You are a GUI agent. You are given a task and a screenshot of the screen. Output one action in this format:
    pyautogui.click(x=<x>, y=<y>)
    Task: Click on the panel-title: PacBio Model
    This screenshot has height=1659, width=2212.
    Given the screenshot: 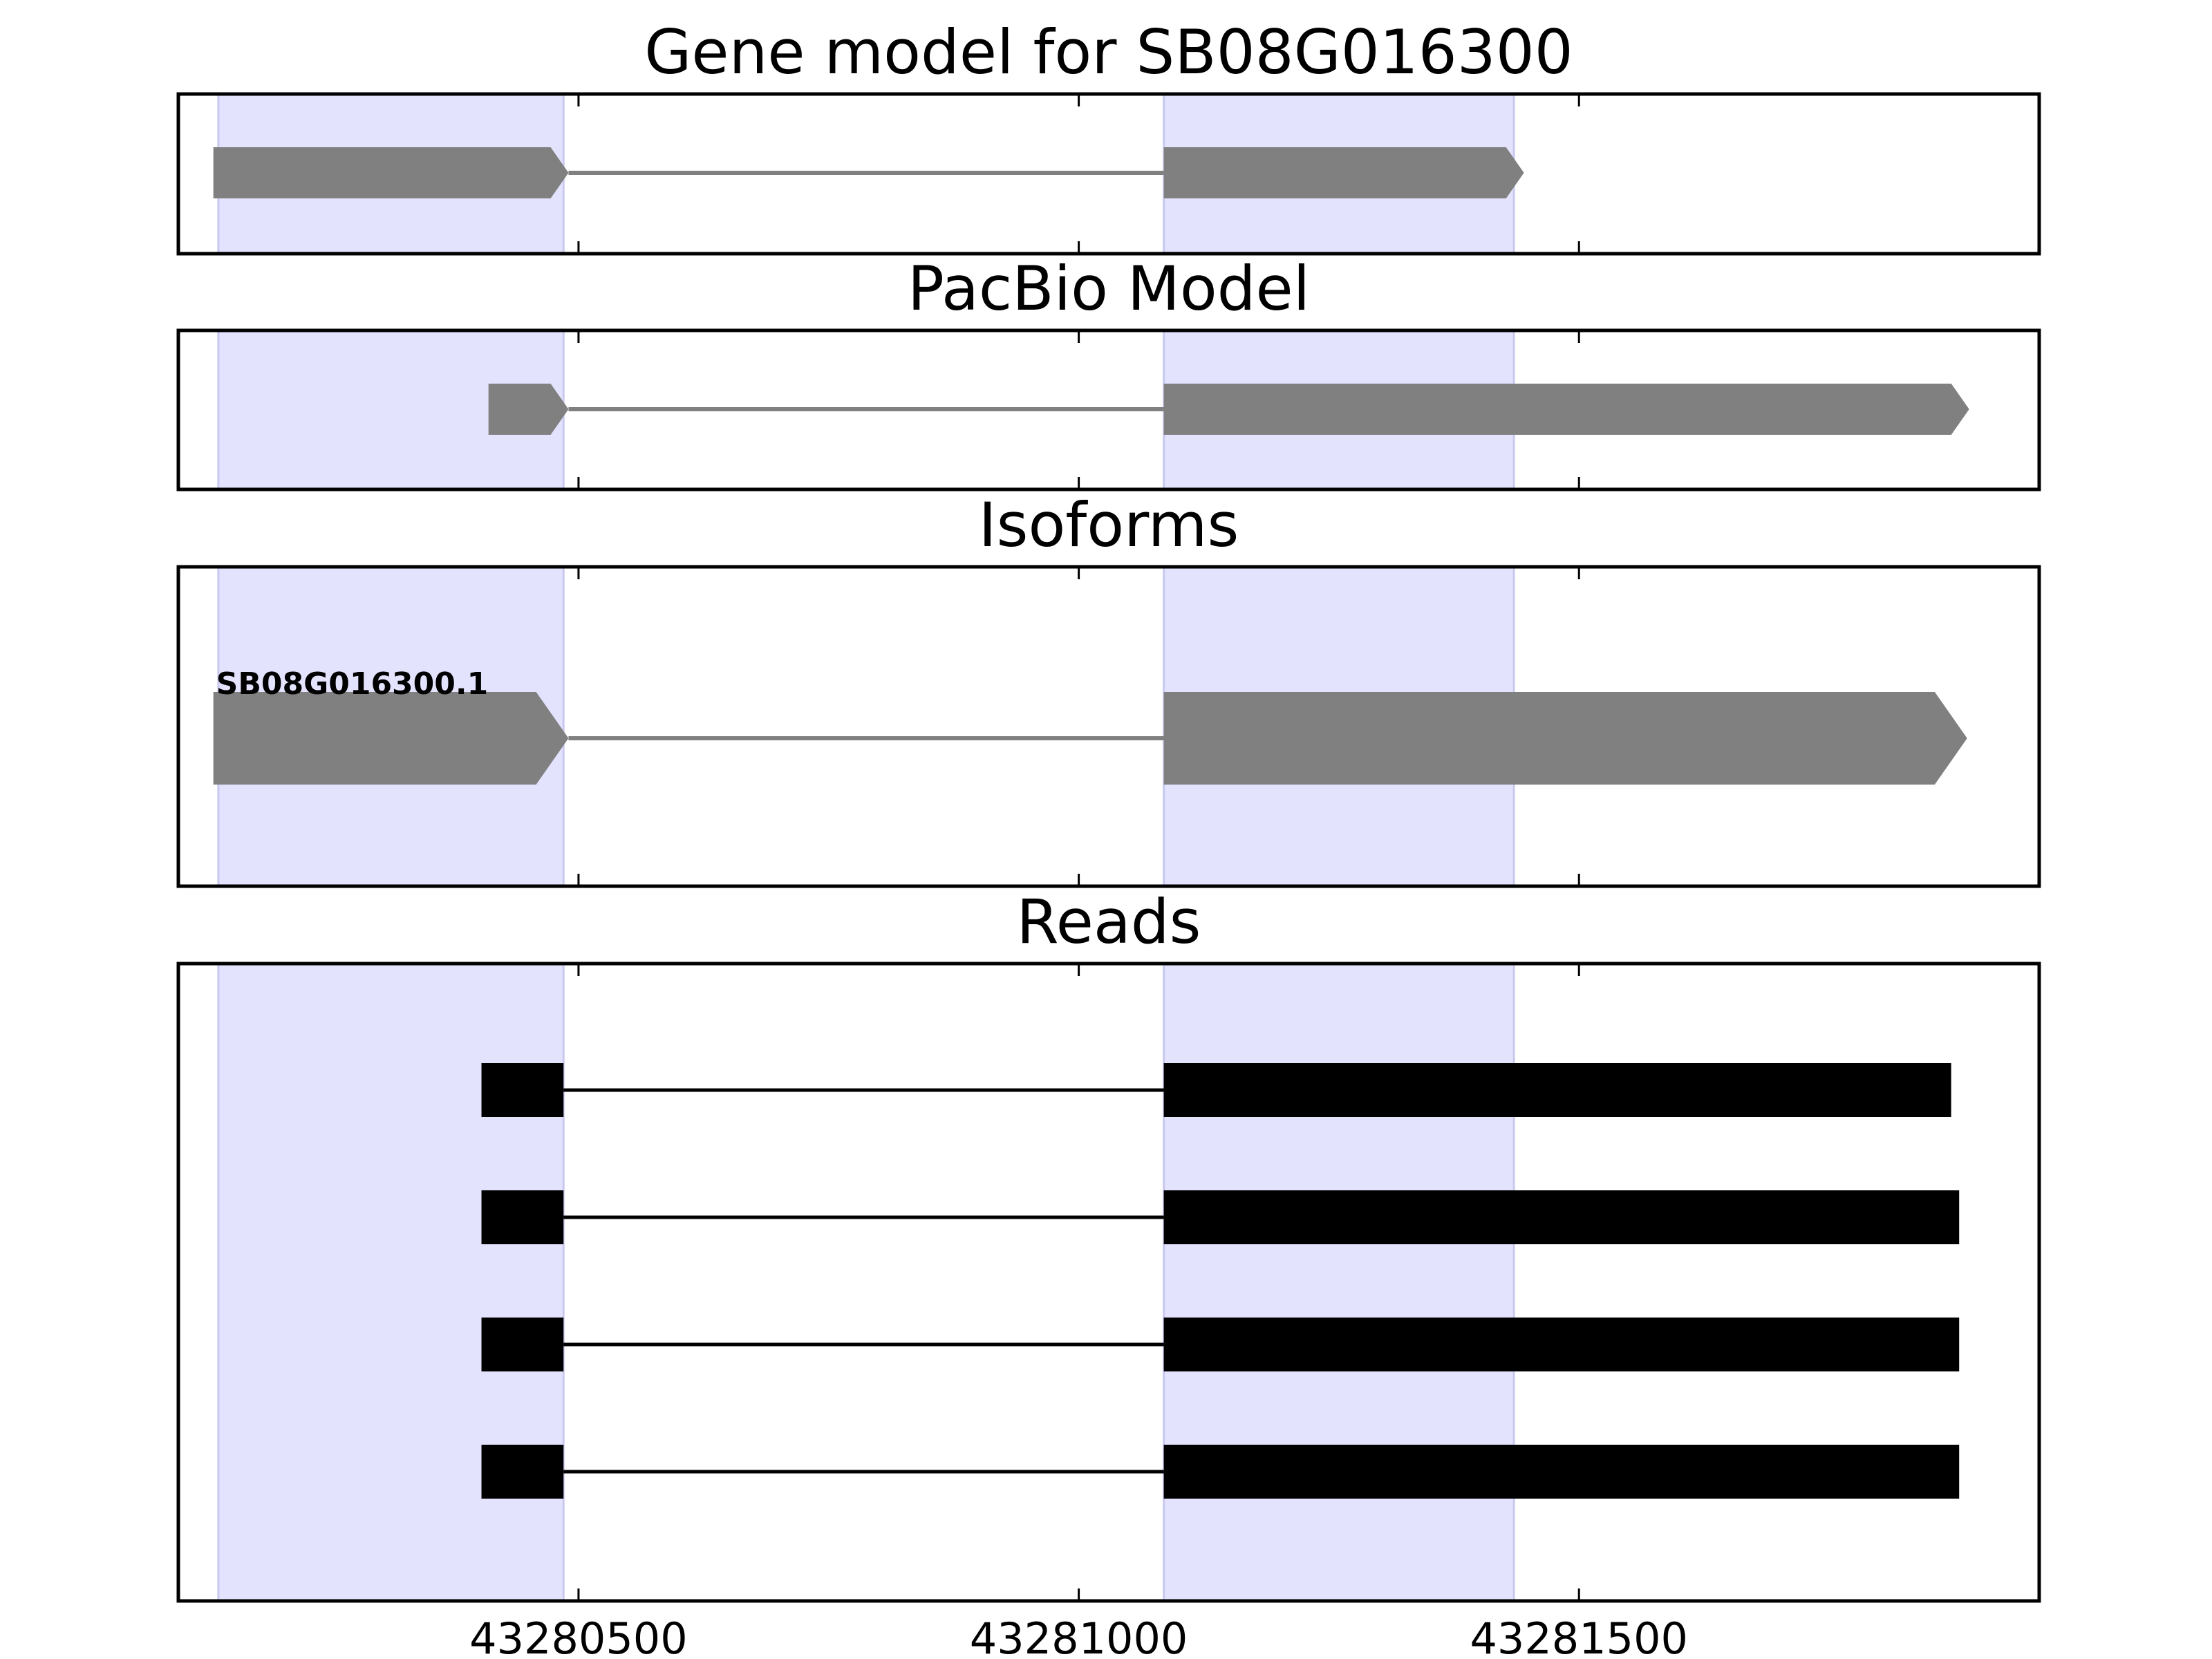 What is the action you would take?
    pyautogui.click(x=1109, y=289)
    